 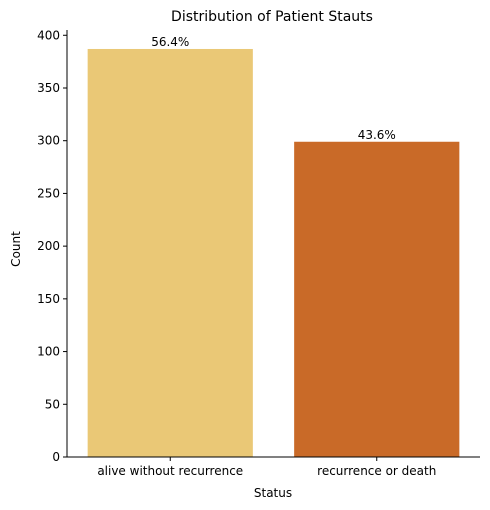 I want to click on y-axis: 0 50 100 150 200 250 300 350 400, so click(x=52, y=246).